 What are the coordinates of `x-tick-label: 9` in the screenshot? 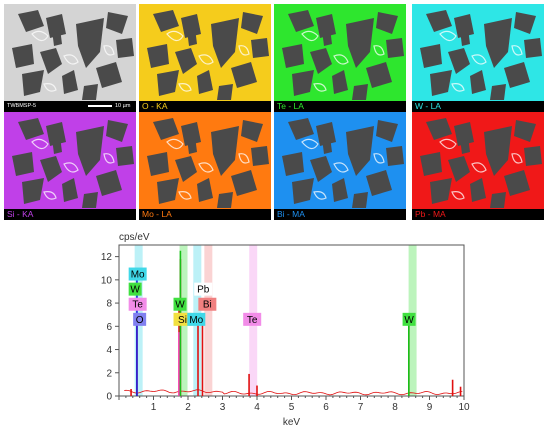 It's located at (430, 407).